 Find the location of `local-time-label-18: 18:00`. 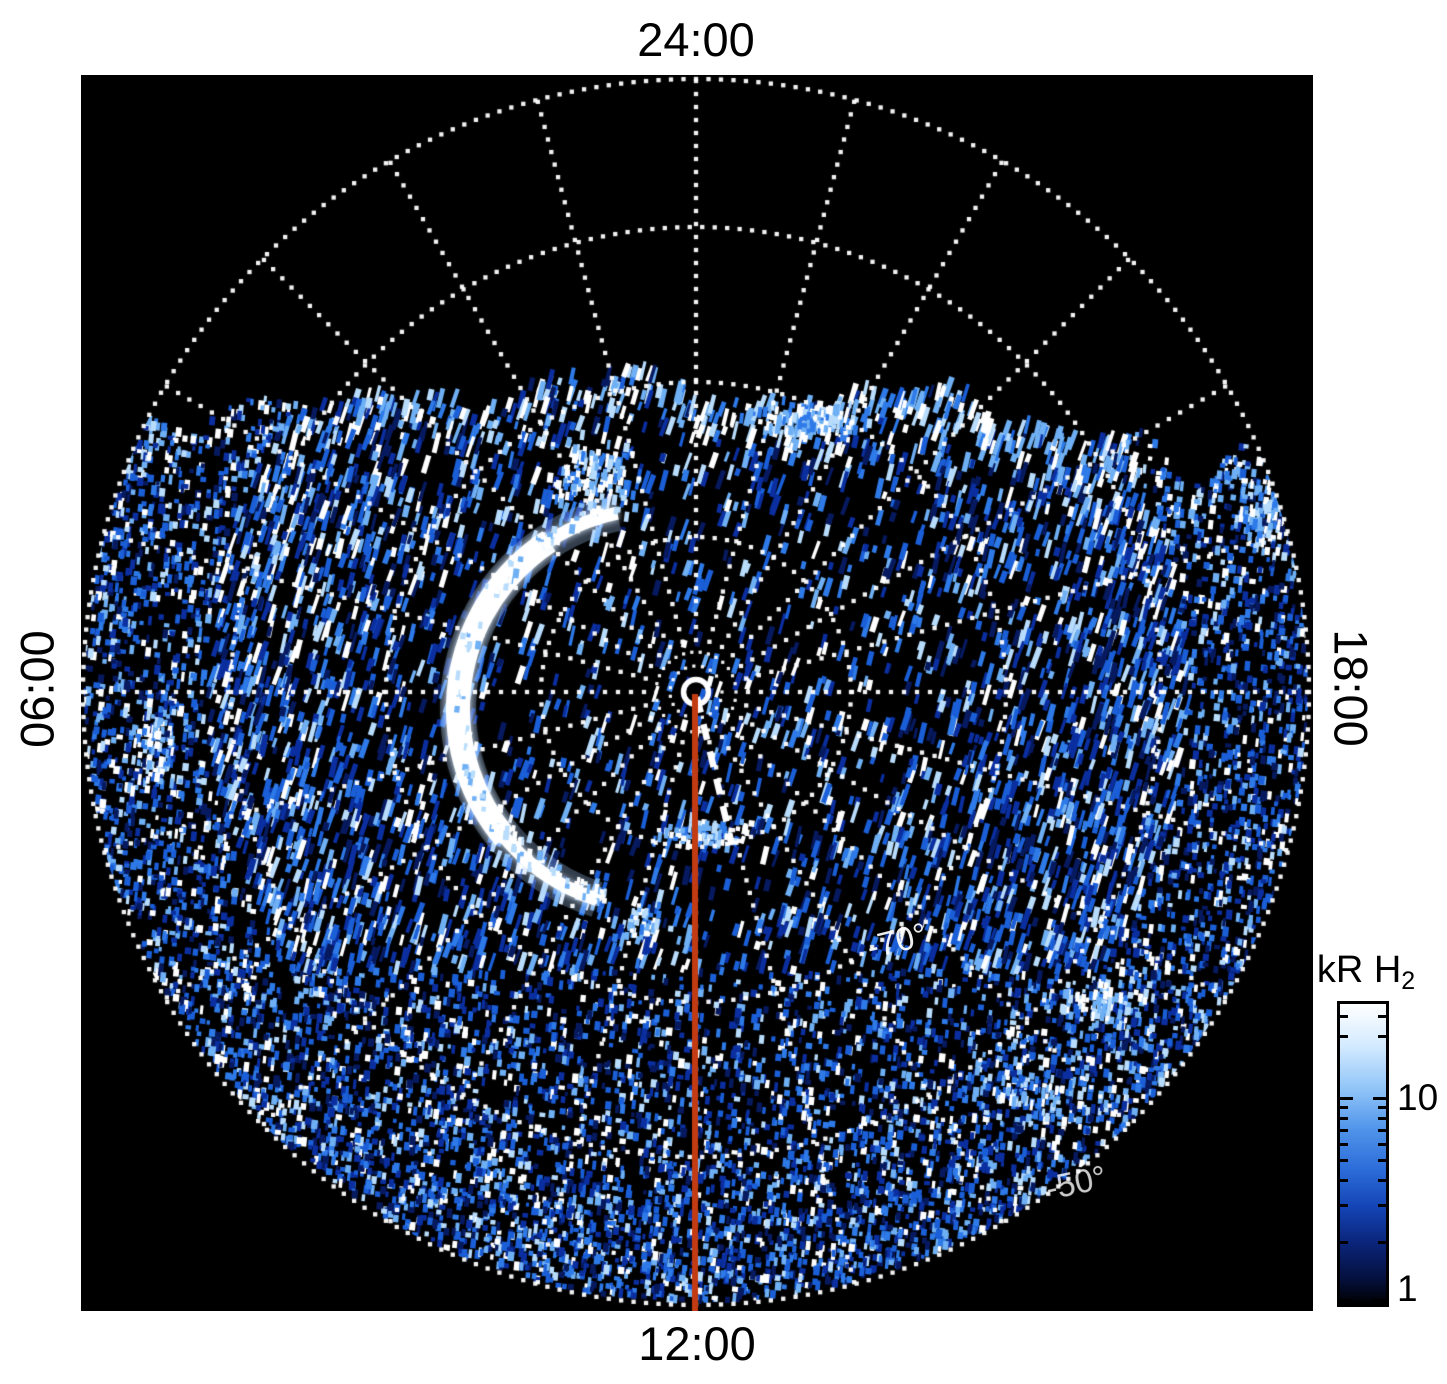

local-time-label-18: 18:00 is located at coordinates (1351, 688).